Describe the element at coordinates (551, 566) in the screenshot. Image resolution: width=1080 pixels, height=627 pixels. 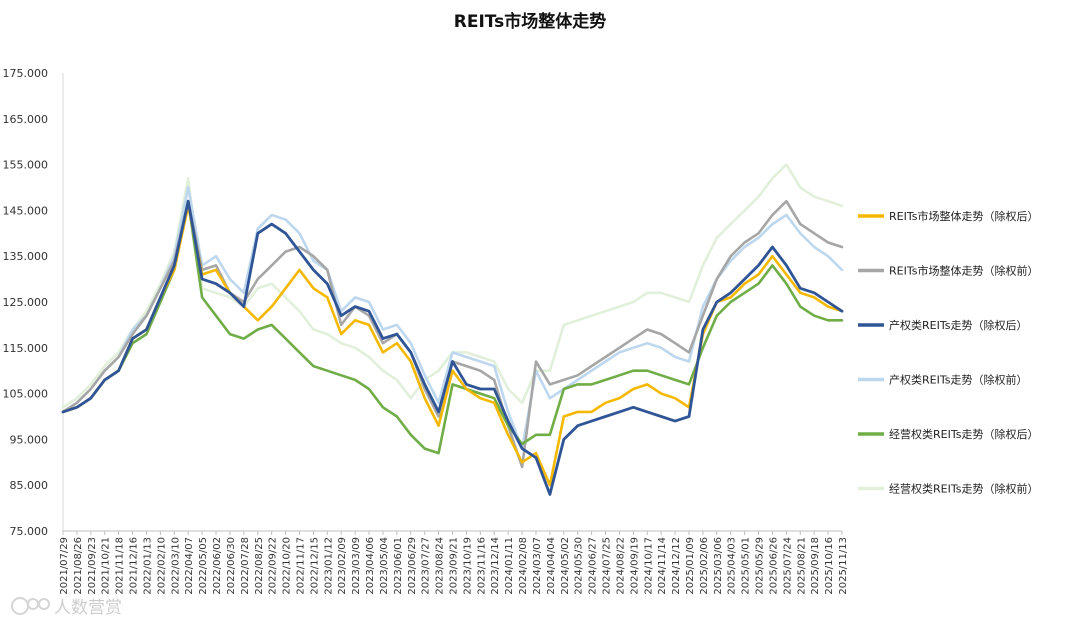
I see `x-tick-label: 2024/04/04` at that location.